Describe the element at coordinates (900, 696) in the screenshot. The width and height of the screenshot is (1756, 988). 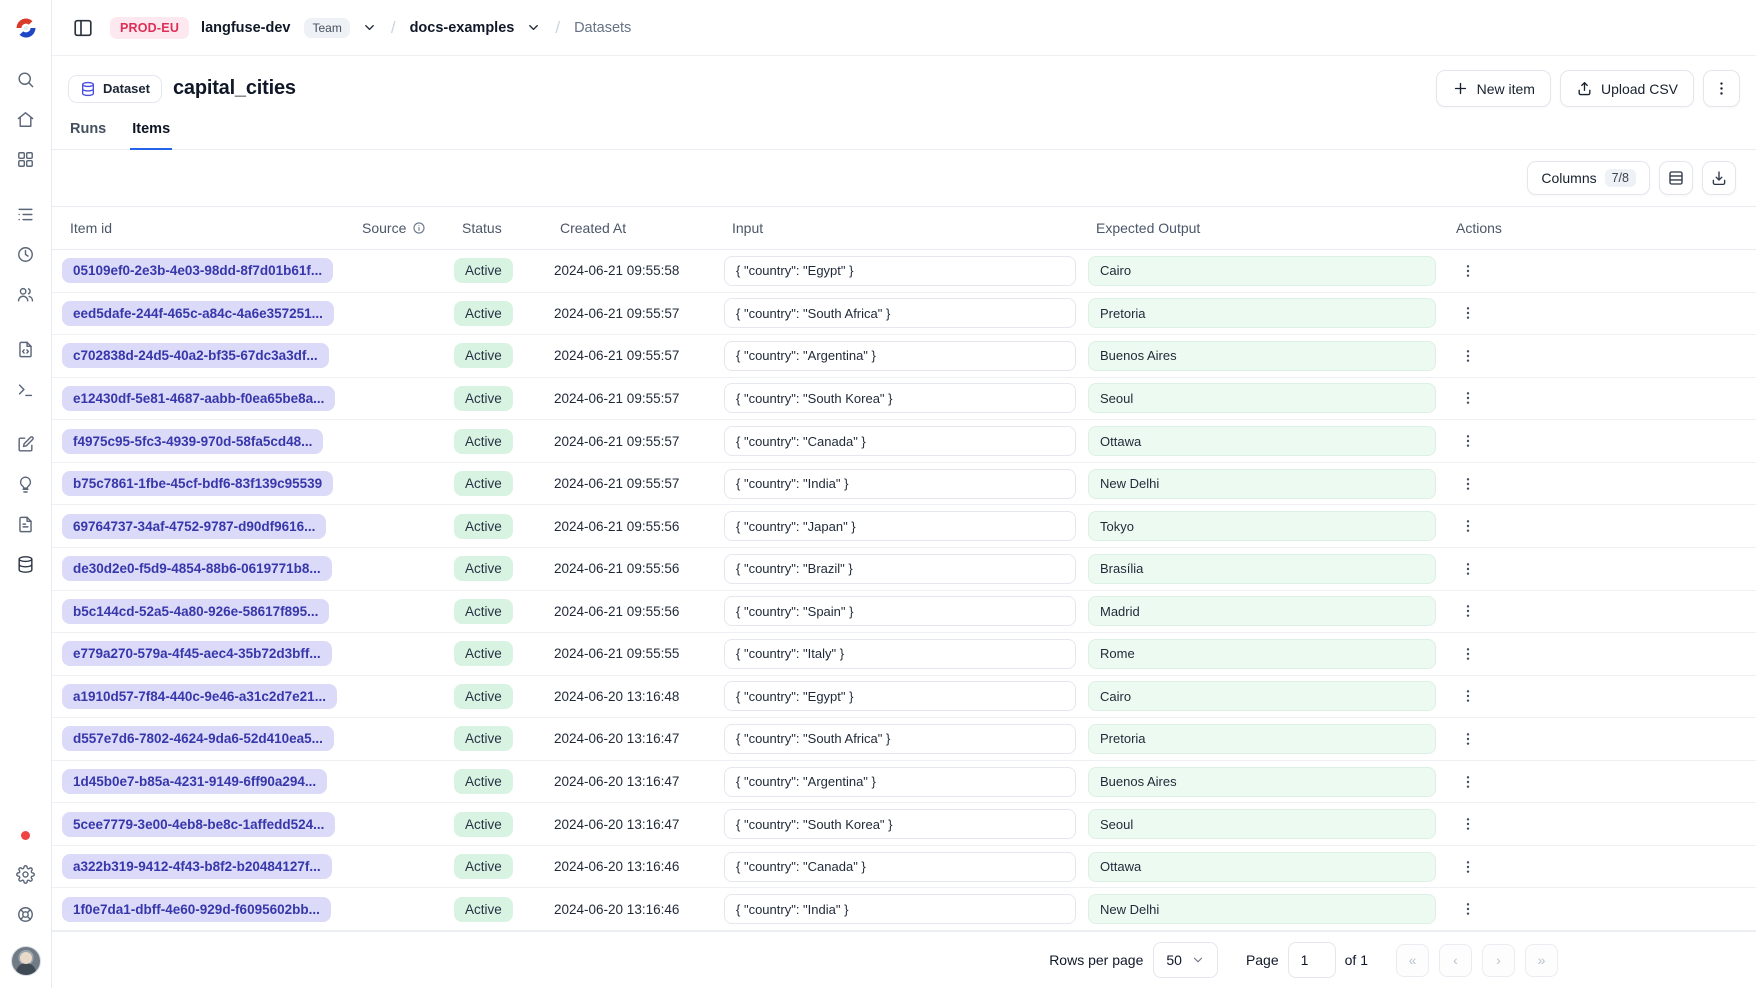
I see `input-cell: { "country": "Egypt" }` at that location.